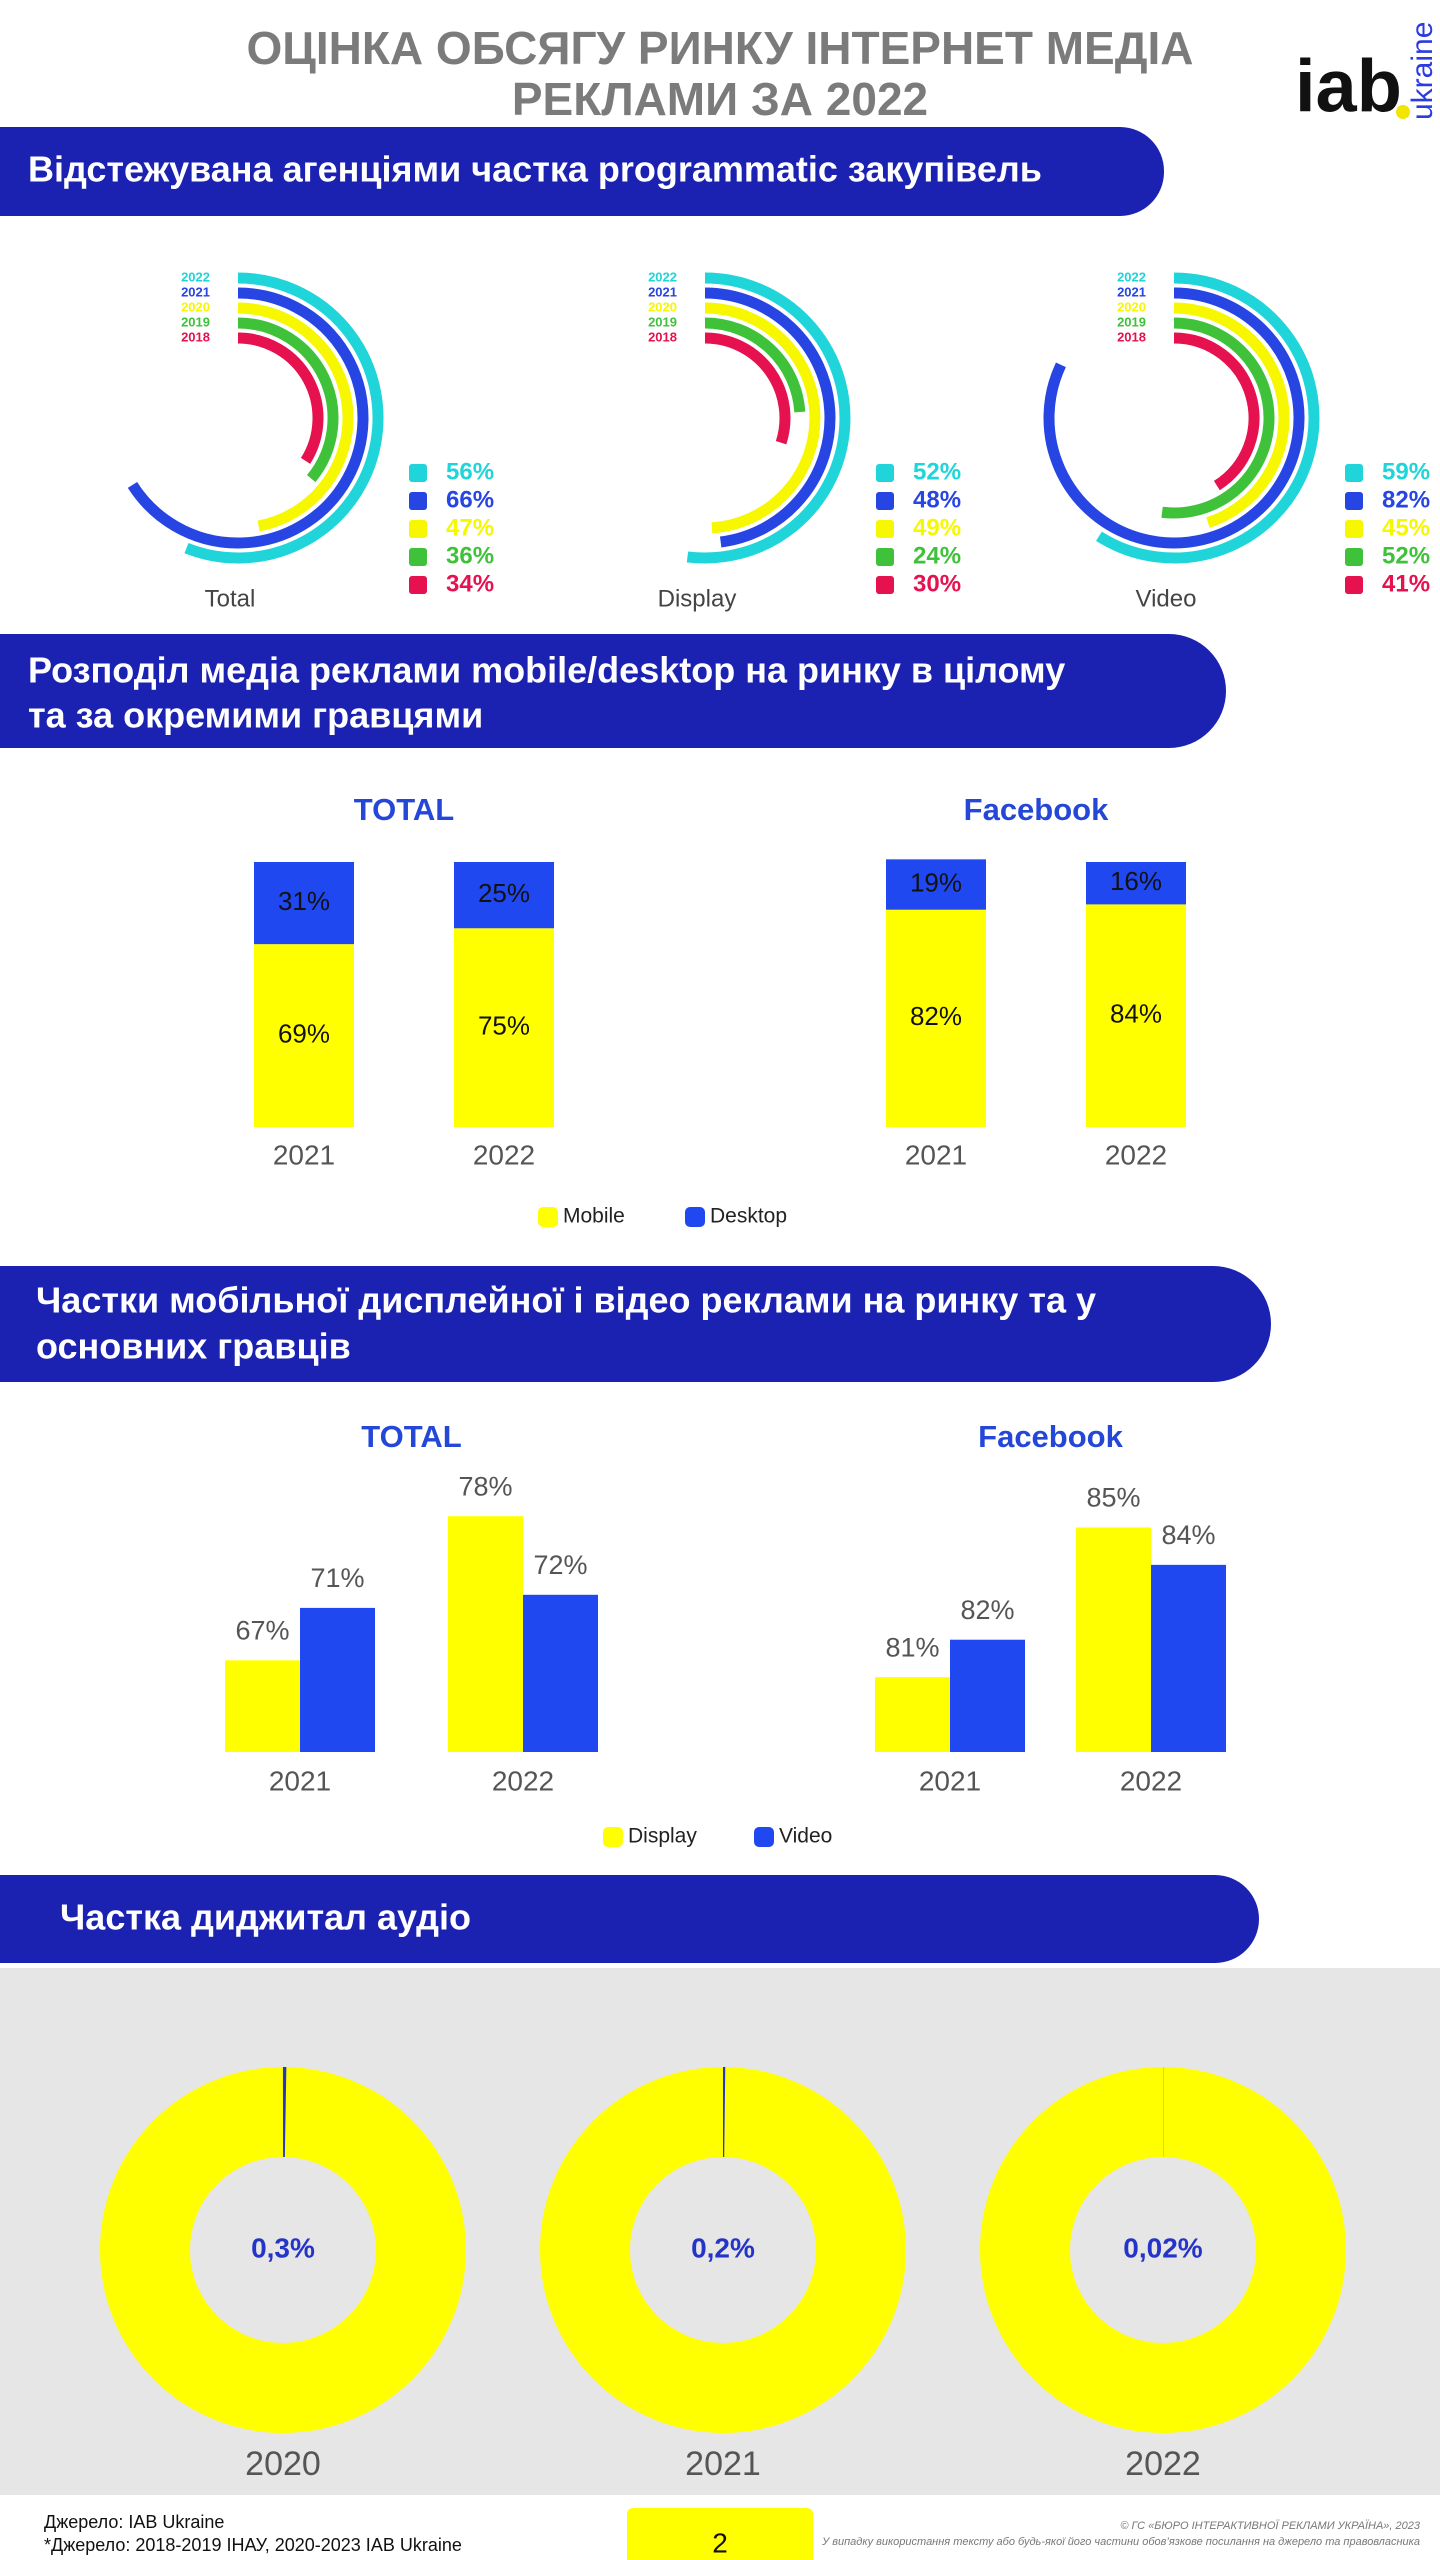 Image resolution: width=1440 pixels, height=2560 pixels. Describe the element at coordinates (470, 499) in the screenshot. I see `value-label: 66%` at that location.